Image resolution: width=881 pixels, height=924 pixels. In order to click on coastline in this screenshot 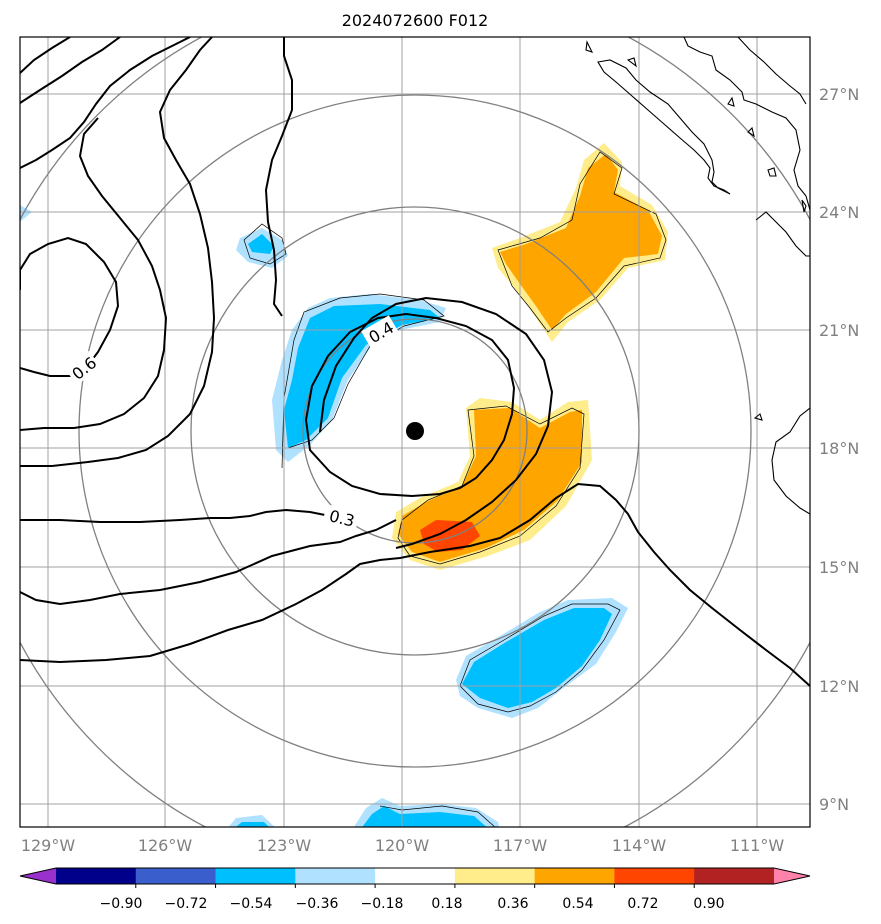, I will do `click(697, 276)`.